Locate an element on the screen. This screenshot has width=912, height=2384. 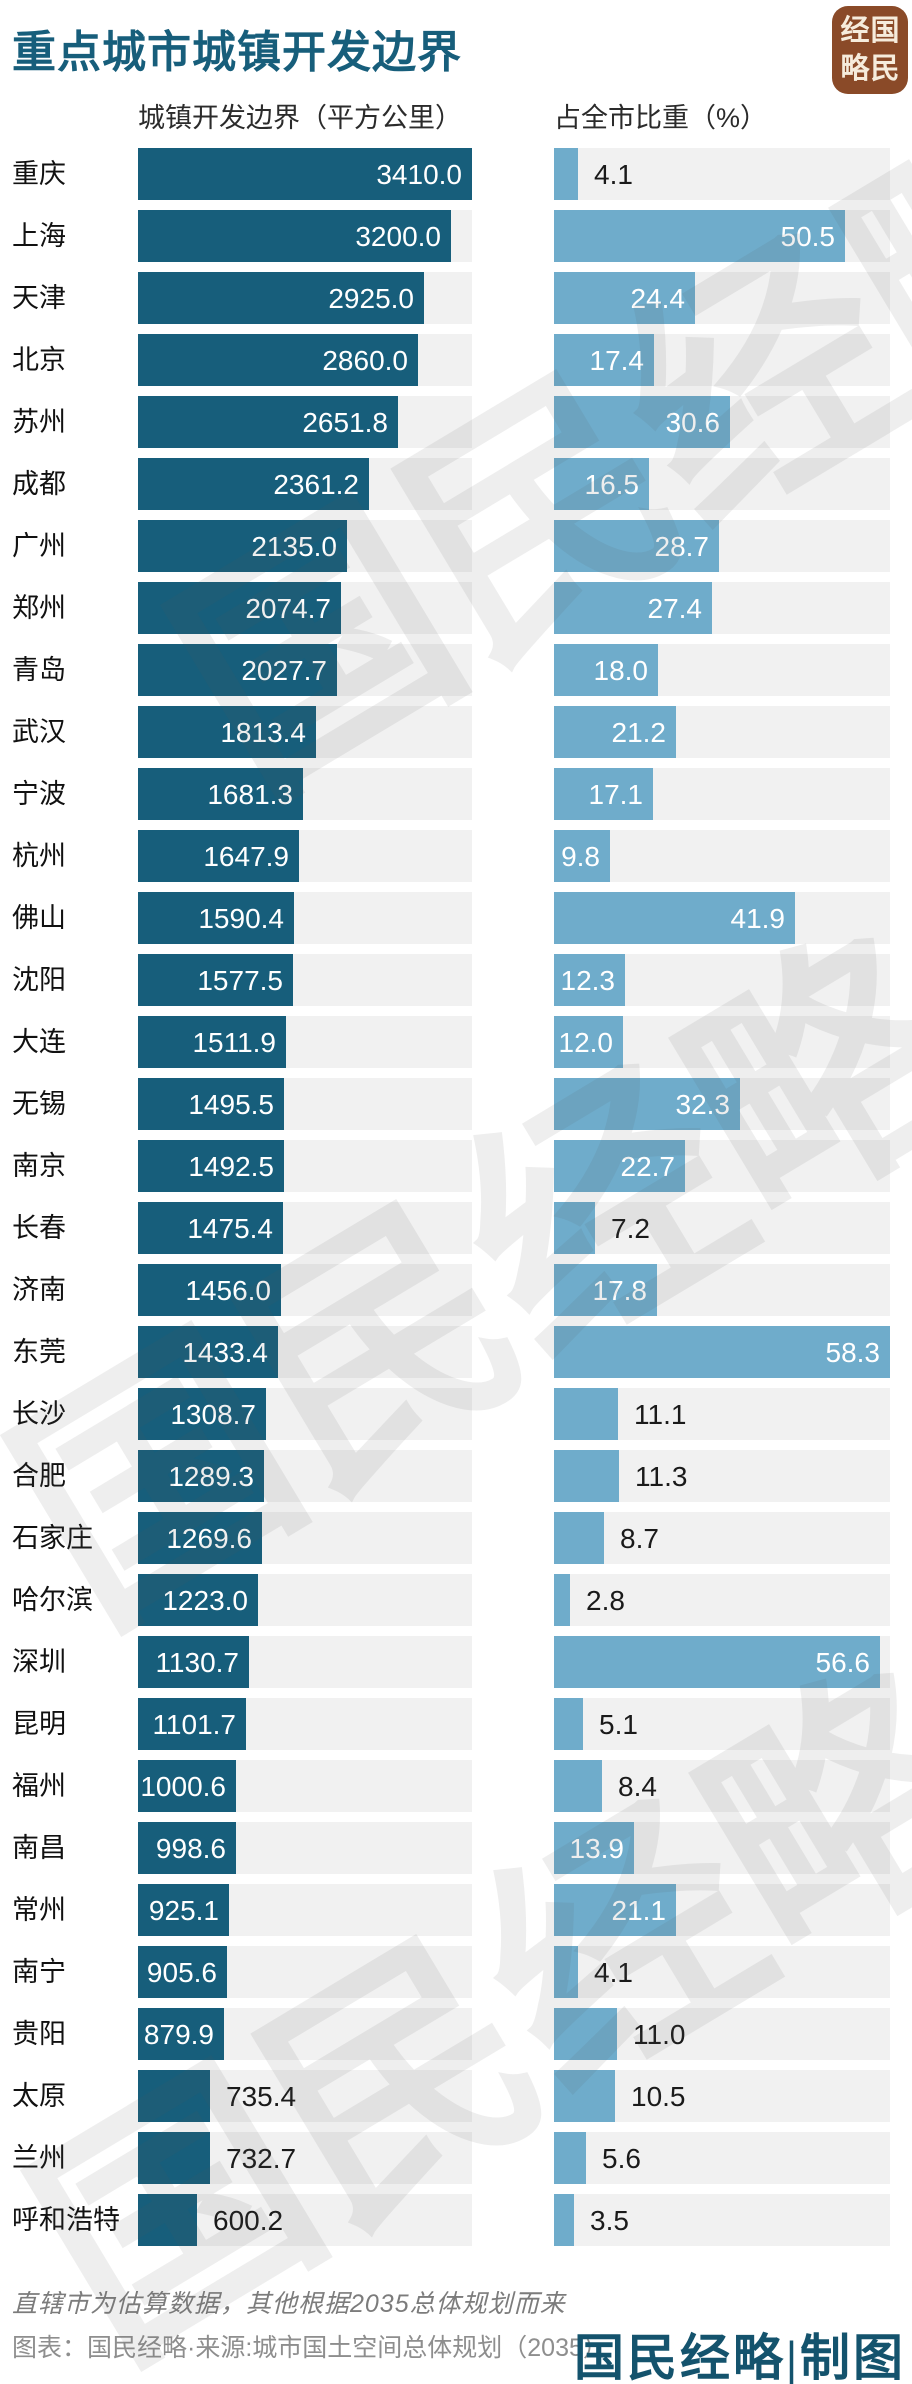
share-track: 12.3 is located at coordinates (722, 980).